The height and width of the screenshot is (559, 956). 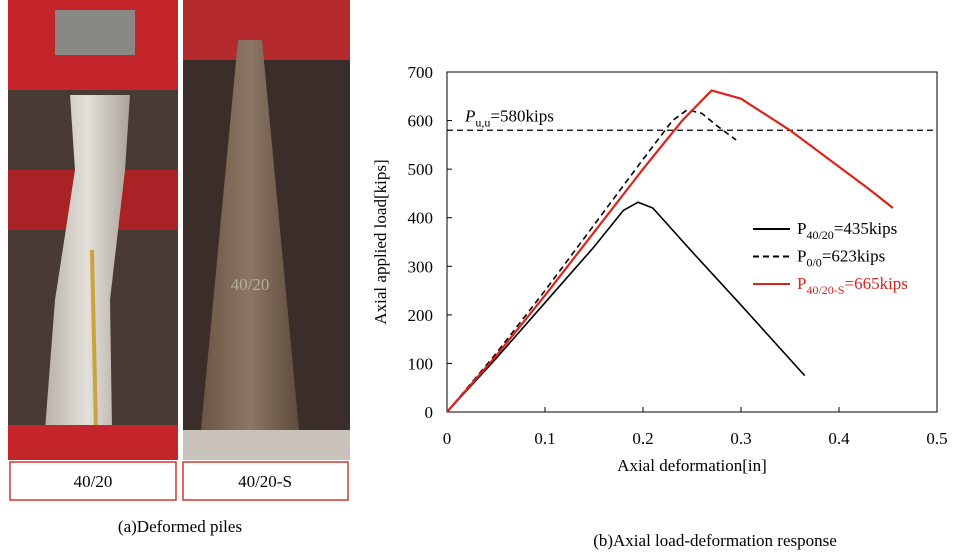 I want to click on caption: (a)Deformed piles, so click(x=180, y=526).